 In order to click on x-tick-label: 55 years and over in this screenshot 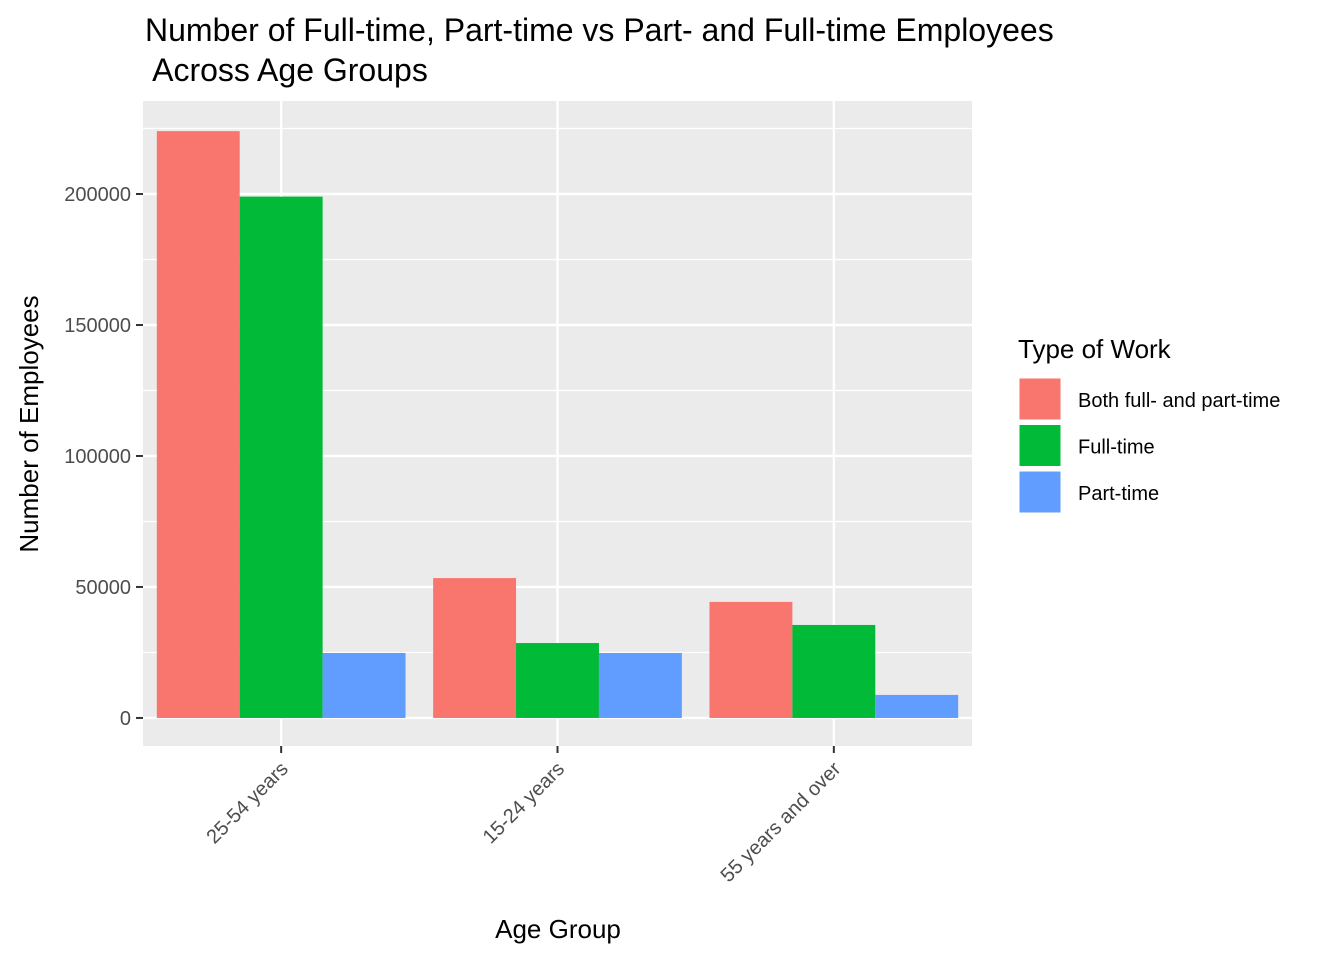, I will do `click(781, 822)`.